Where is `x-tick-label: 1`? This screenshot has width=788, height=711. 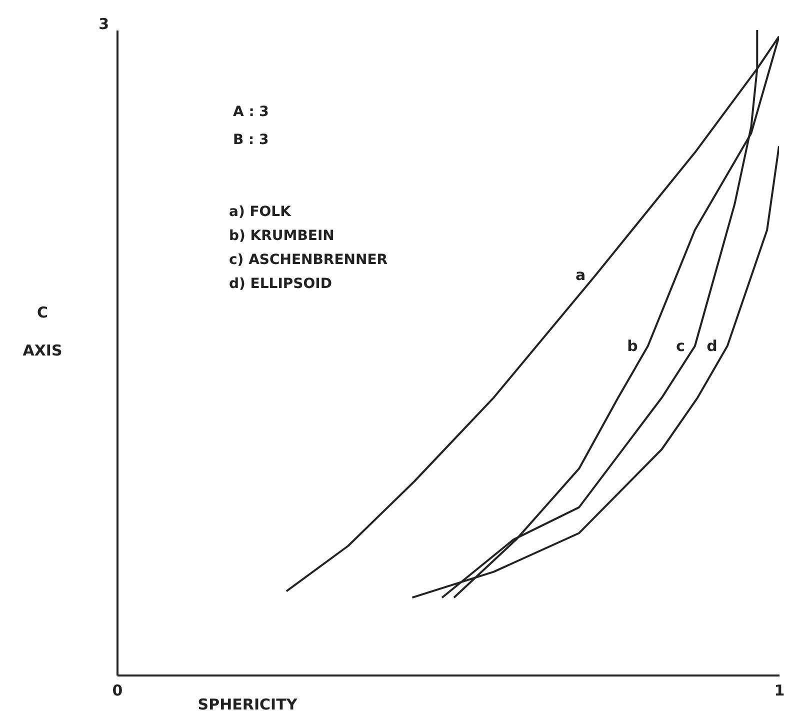 x-tick-label: 1 is located at coordinates (779, 691).